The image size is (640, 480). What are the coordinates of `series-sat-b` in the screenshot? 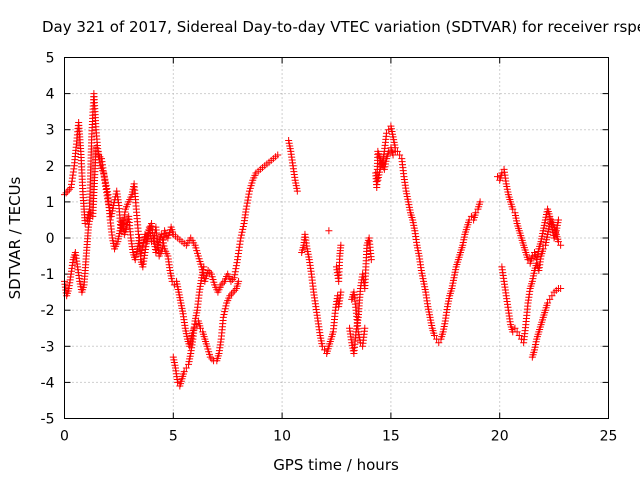 It's located at (102, 222).